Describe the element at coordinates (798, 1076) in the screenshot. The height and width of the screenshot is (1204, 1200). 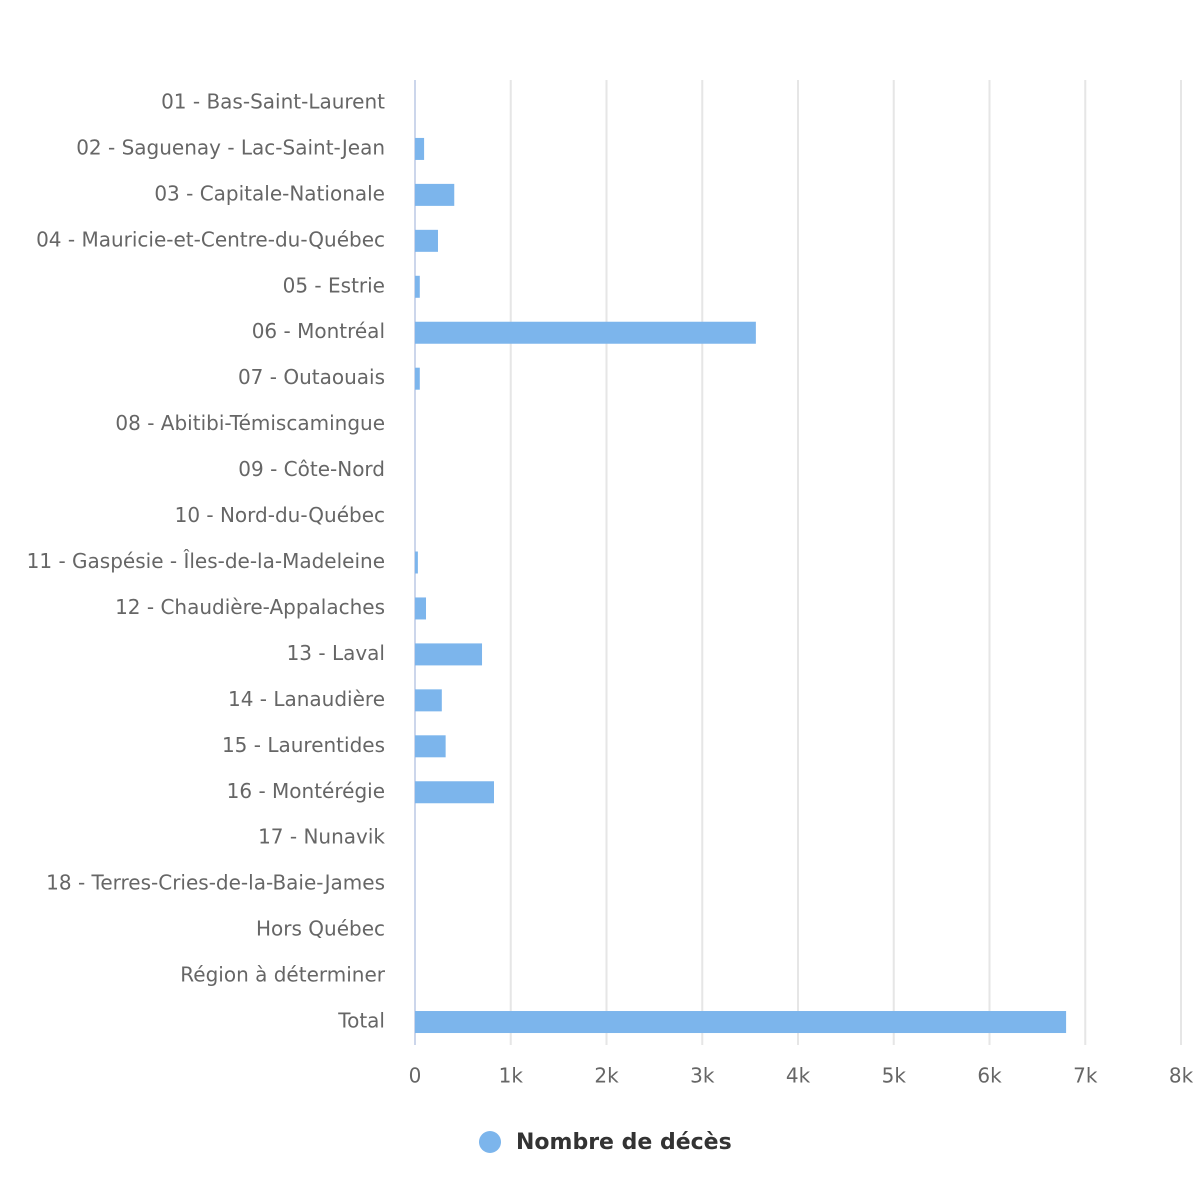
I see `x-tick-label: 4k` at that location.